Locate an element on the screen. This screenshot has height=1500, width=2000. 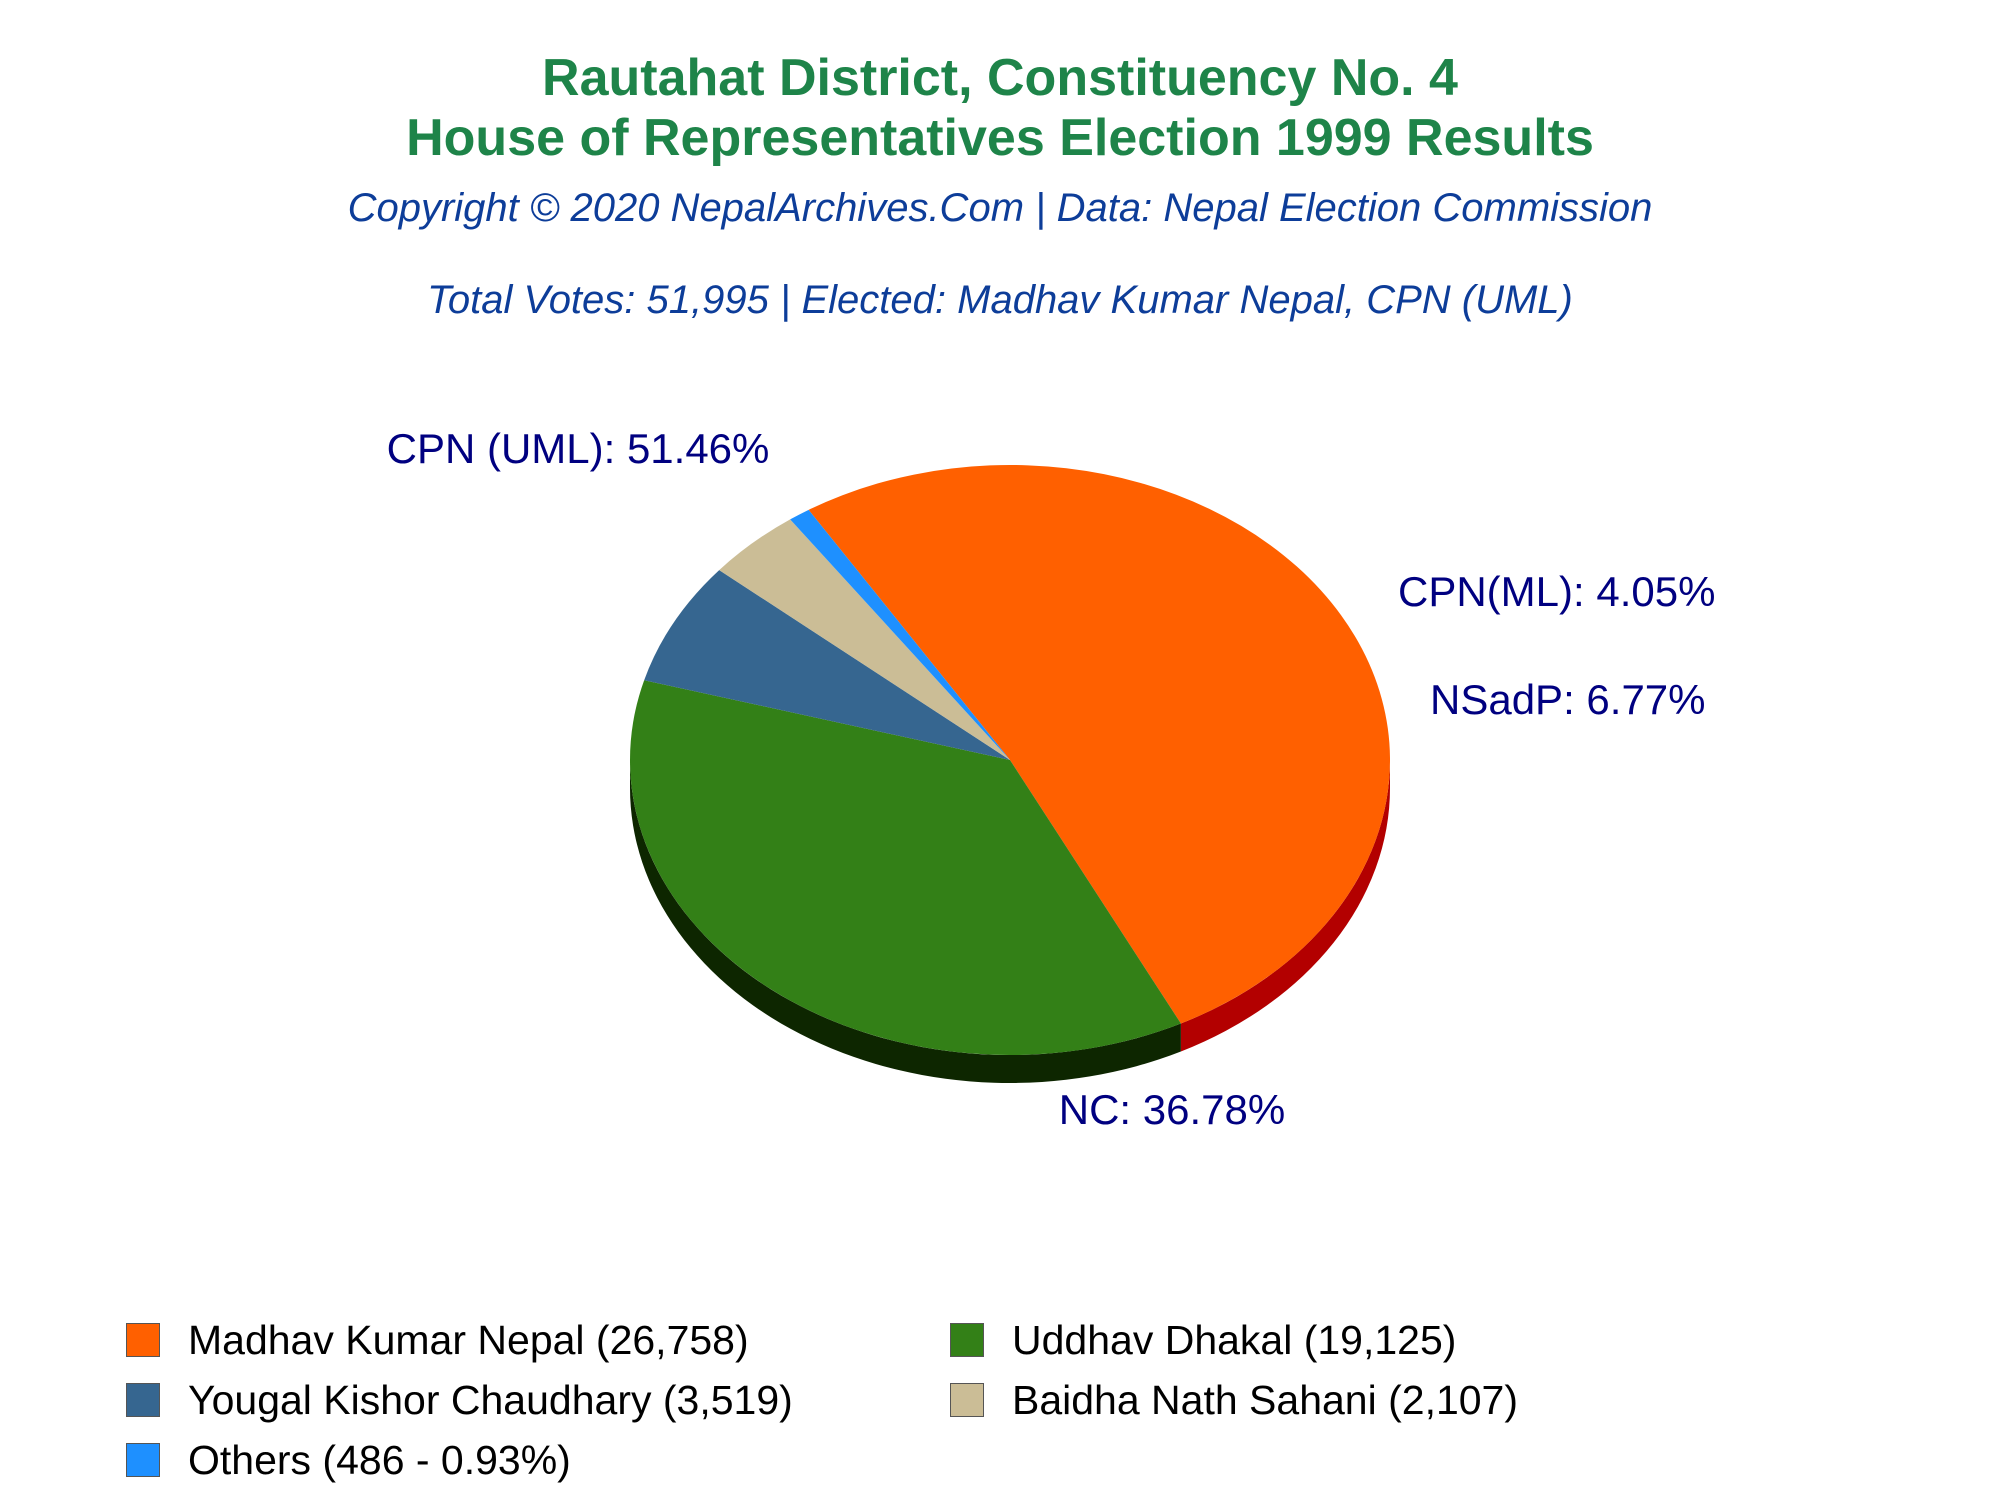
legend-label: Uddhav Dhakal (19,125) is located at coordinates (1234, 1339).